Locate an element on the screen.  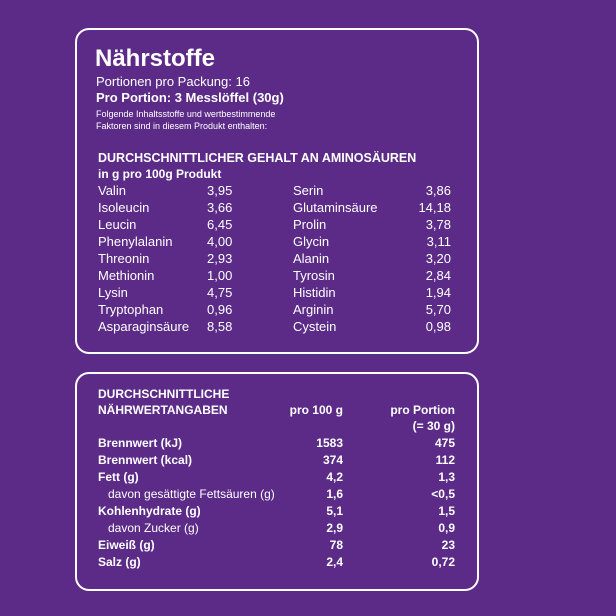
amino-value: 0,98 is located at coordinates (438, 326).